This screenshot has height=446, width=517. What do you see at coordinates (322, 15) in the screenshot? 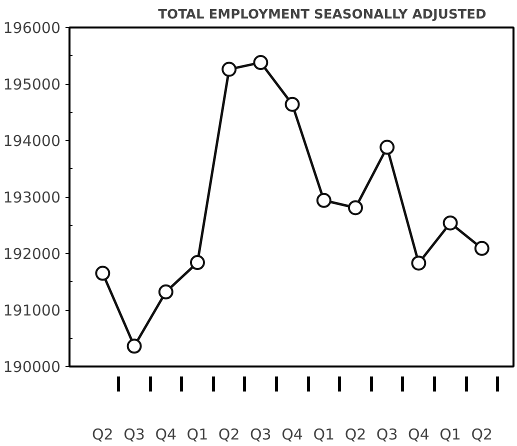
I see `chart-title: TOTAL EMPLOYMENT SEASONALLY ADJUSTED` at bounding box center [322, 15].